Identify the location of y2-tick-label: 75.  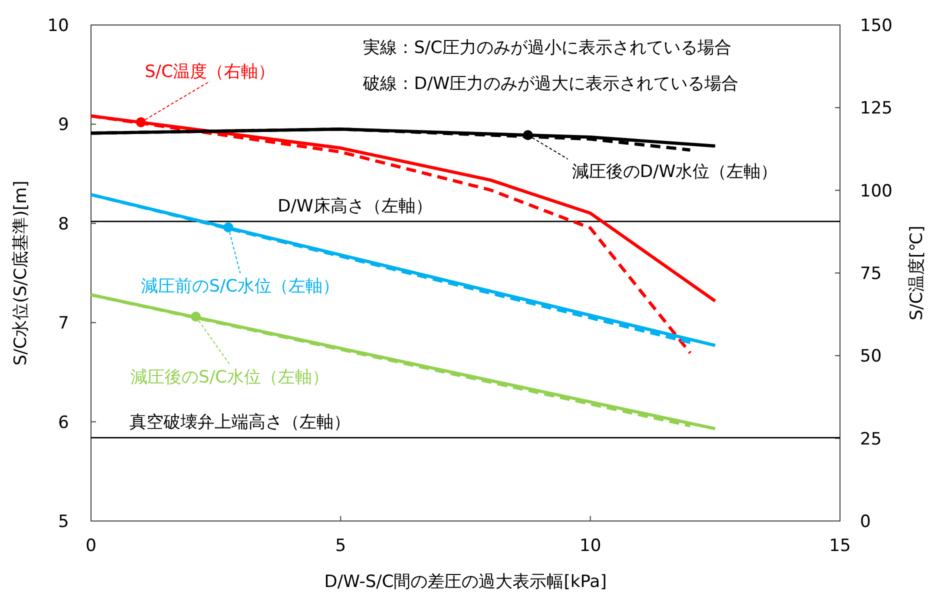
(871, 274).